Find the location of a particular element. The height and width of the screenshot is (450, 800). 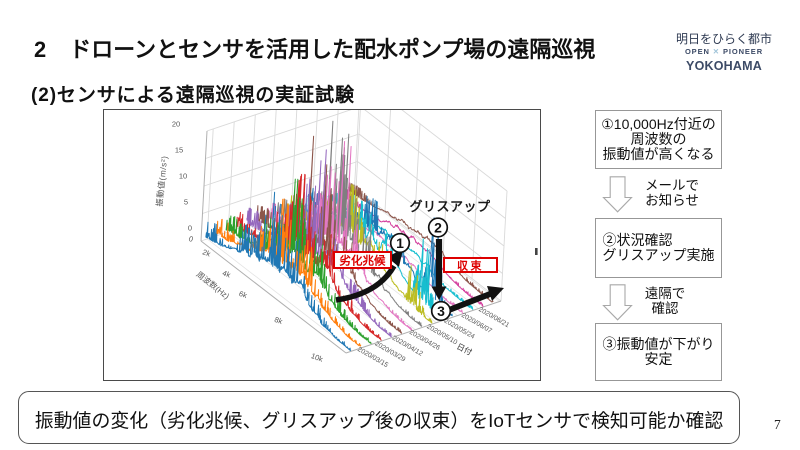

svg-text: 10 is located at coordinates (183, 176).